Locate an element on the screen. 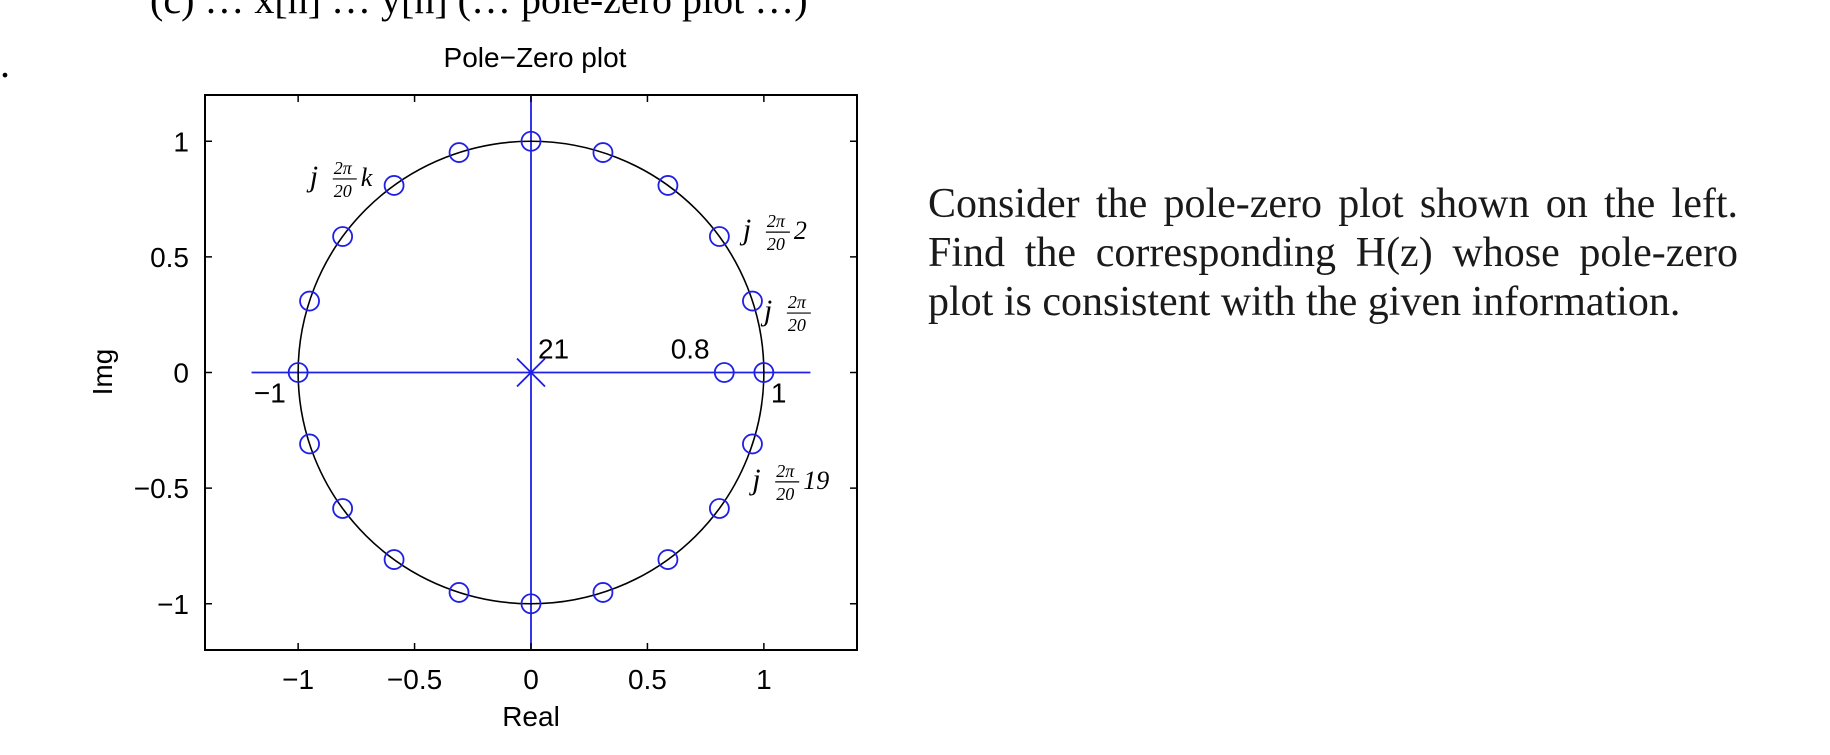 The image size is (1830, 755). y-tick-label: 1 is located at coordinates (181, 141).